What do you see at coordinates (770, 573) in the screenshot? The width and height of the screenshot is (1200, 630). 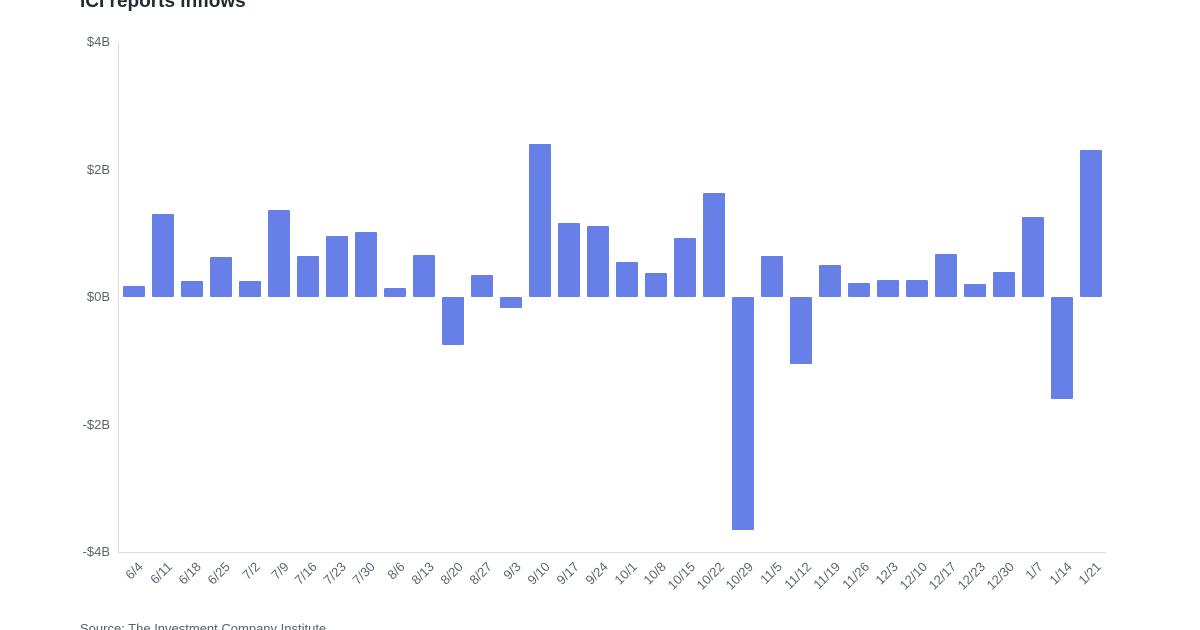 I see `x-axis-label: 11/5` at bounding box center [770, 573].